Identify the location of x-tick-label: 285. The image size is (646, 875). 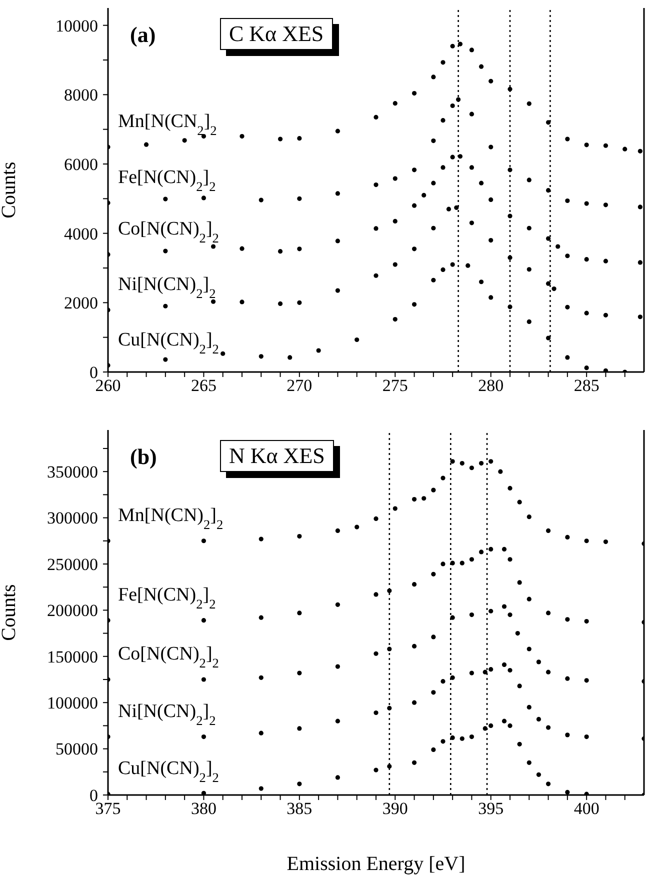
(587, 386).